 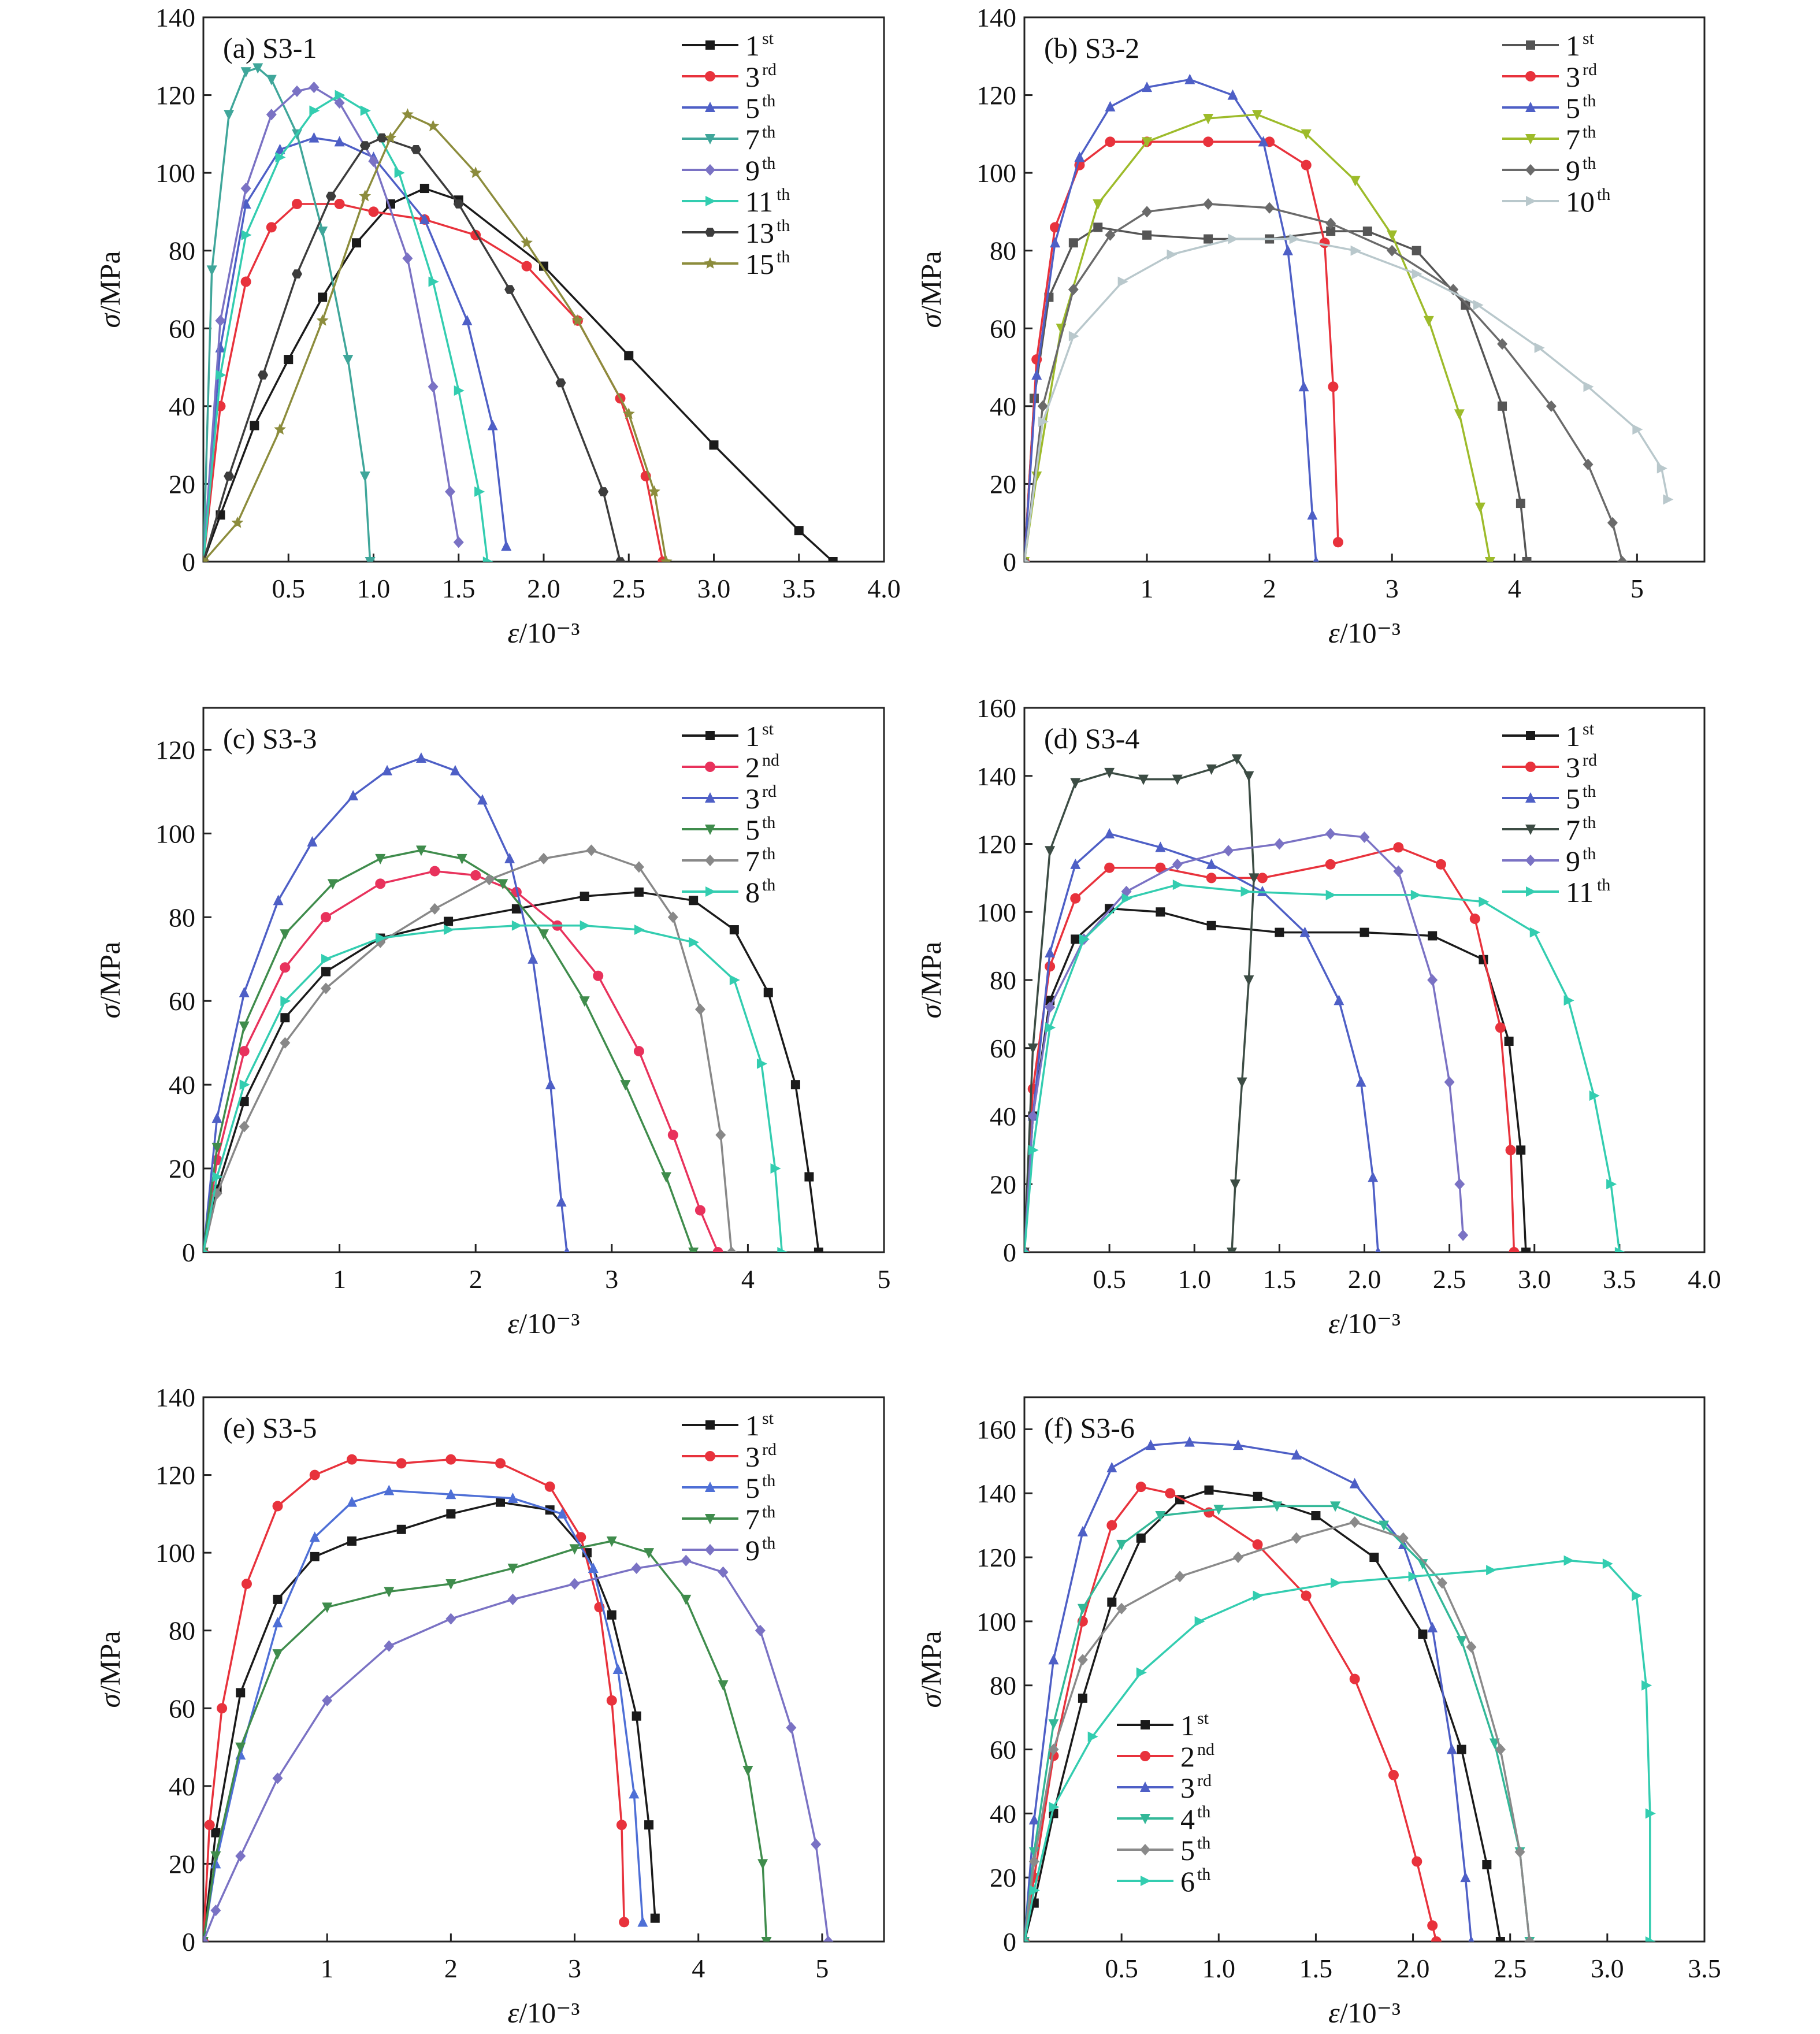 What do you see at coordinates (698, 1968) in the screenshot?
I see `x-tick-label: 4` at bounding box center [698, 1968].